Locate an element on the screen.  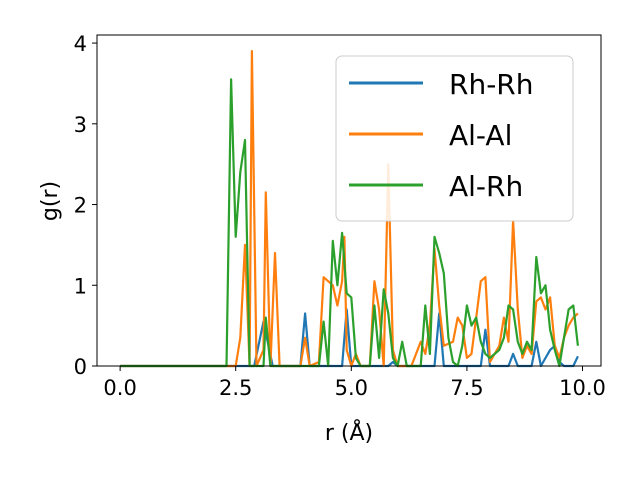
x-tick-label: 7.5 is located at coordinates (466, 388).